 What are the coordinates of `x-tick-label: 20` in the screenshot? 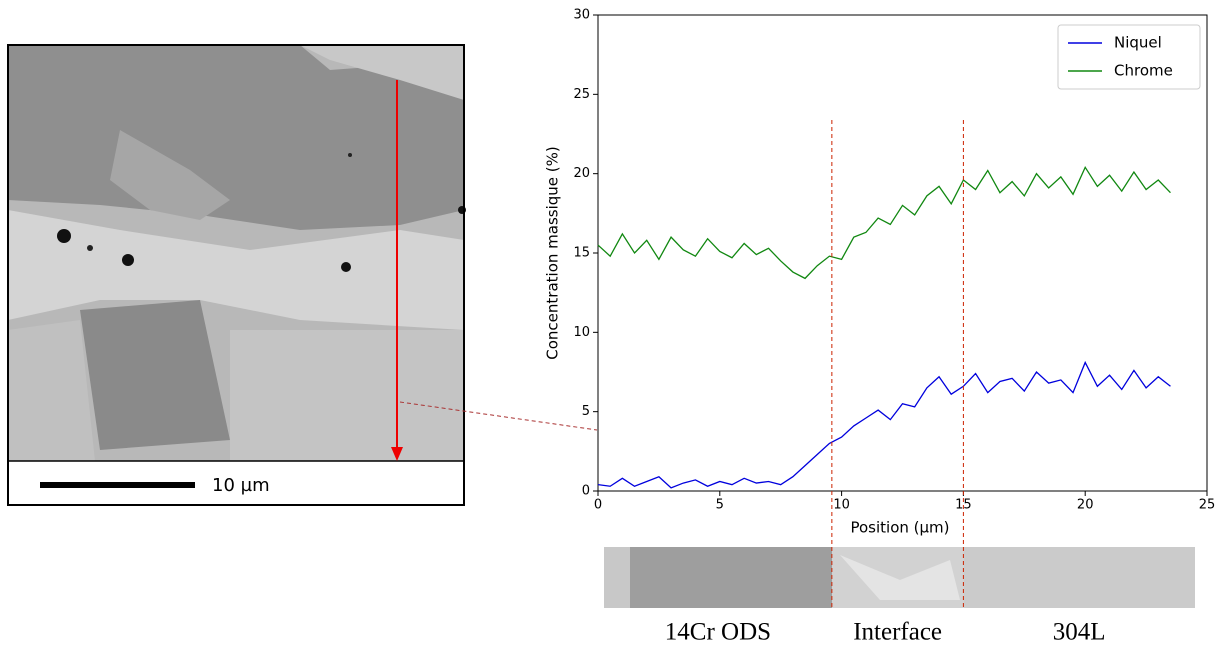 It's located at (1085, 505).